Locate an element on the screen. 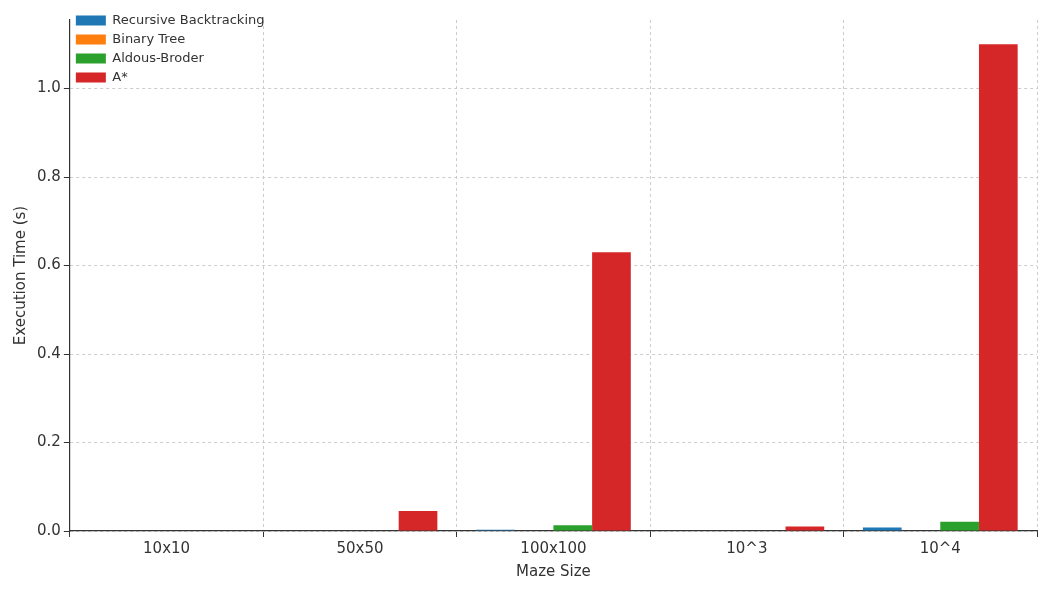 The height and width of the screenshot is (591, 1051). legend-label: Binary Tree is located at coordinates (149, 38).